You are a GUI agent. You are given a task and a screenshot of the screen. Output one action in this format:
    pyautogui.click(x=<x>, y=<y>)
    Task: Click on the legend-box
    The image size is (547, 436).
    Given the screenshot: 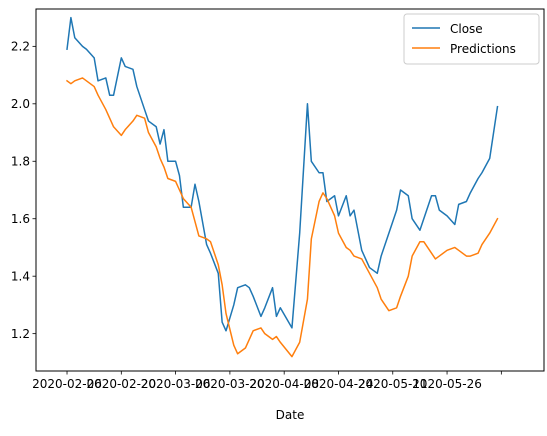 What is the action you would take?
    pyautogui.click(x=471, y=39)
    